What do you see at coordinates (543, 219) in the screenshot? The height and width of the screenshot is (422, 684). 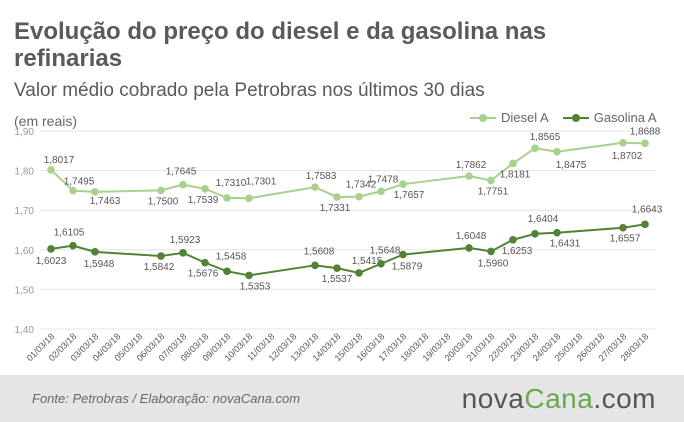 I see `data-label-gasolina: 1,6404` at bounding box center [543, 219].